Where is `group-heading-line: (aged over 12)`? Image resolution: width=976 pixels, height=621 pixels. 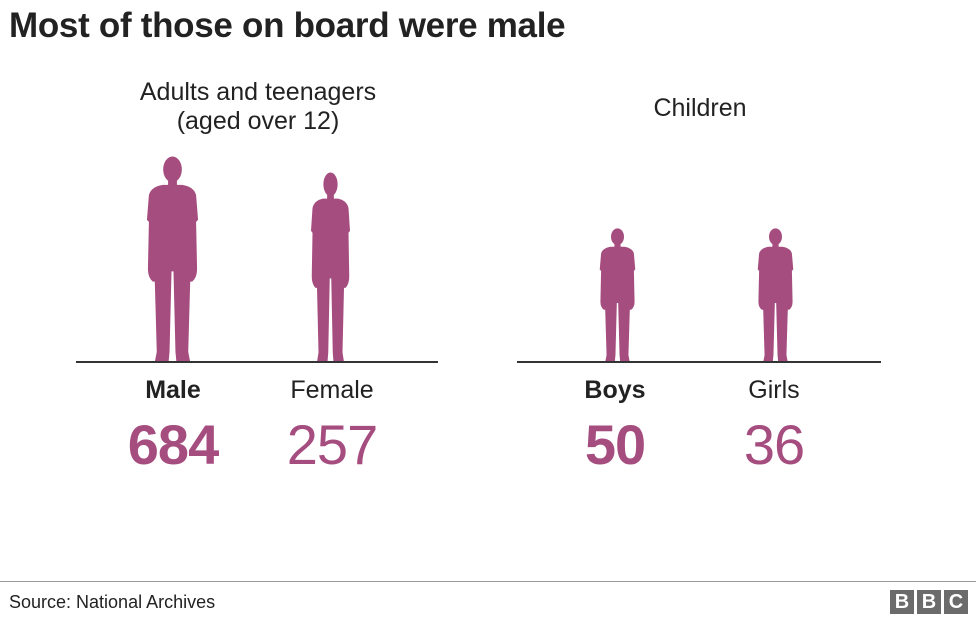 group-heading-line: (aged over 12) is located at coordinates (258, 121).